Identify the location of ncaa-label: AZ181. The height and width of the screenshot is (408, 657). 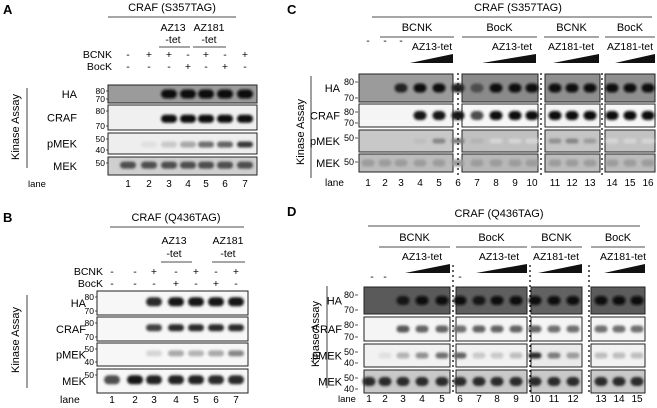
(228, 241).